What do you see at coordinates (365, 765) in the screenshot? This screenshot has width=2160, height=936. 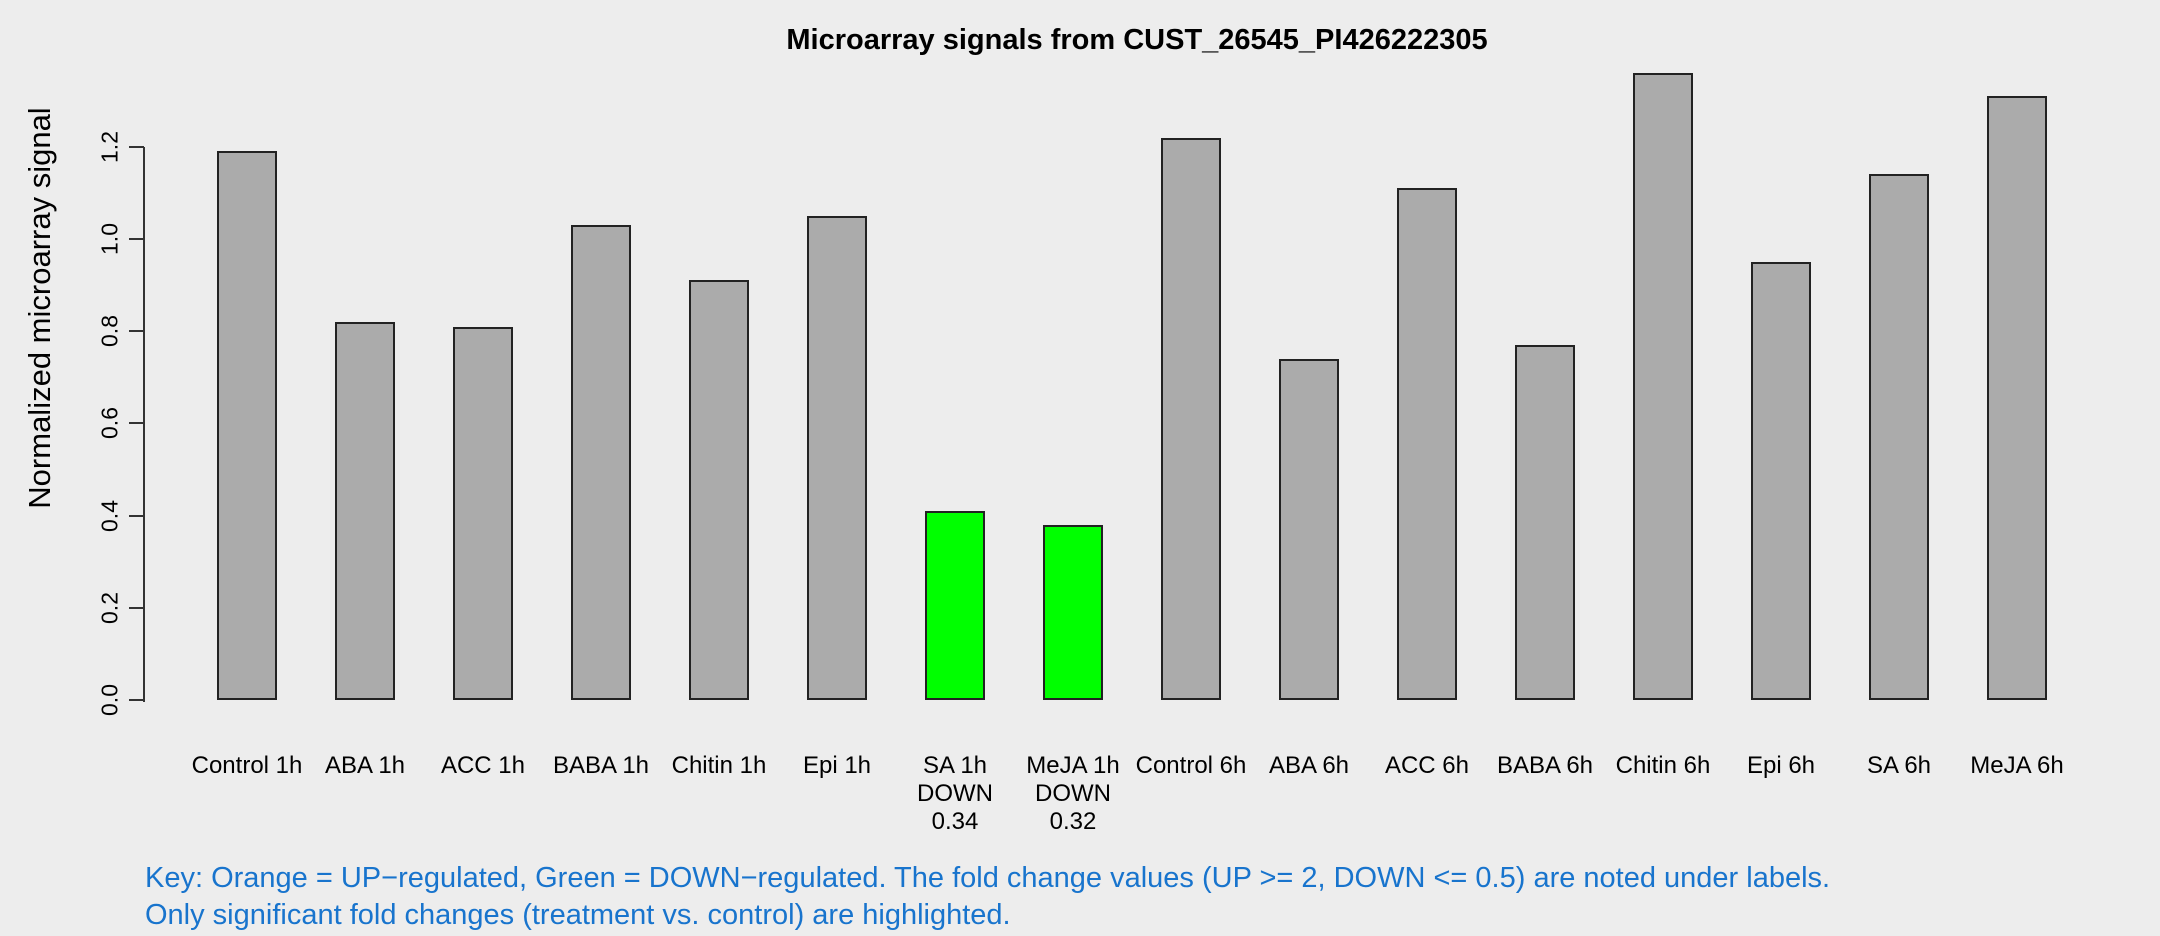 I see `bar-label: ABA 1h` at bounding box center [365, 765].